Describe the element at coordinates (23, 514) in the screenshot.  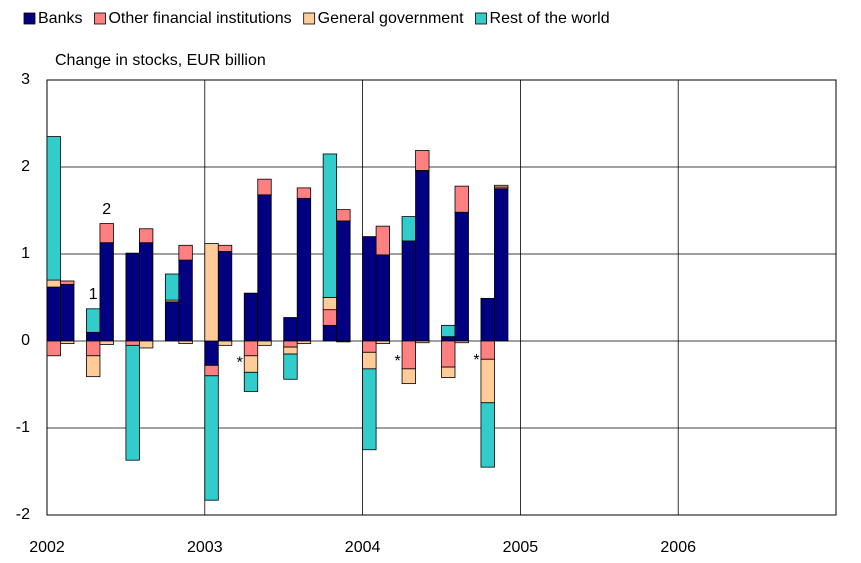
I see `y-tick-label: -2` at that location.